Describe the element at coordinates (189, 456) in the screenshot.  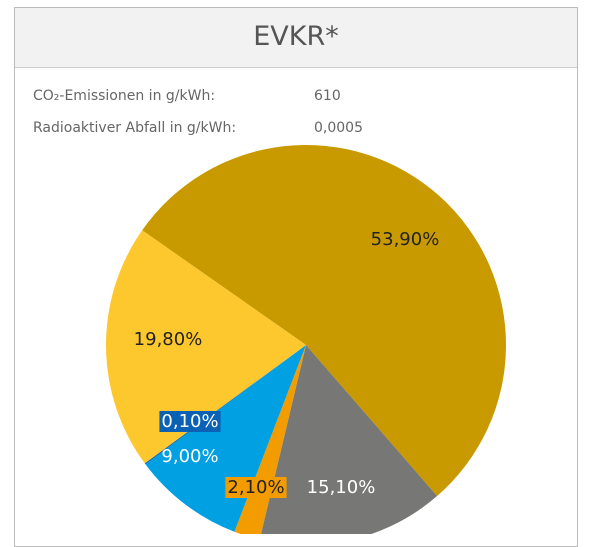
I see `slice-label: 9,00%` at that location.